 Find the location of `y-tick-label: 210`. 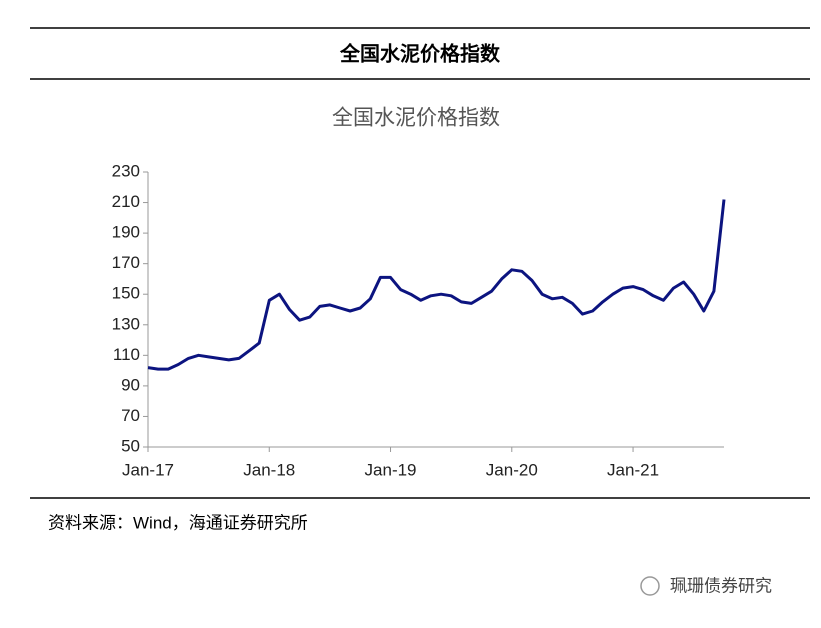

y-tick-label: 210 is located at coordinates (126, 201).